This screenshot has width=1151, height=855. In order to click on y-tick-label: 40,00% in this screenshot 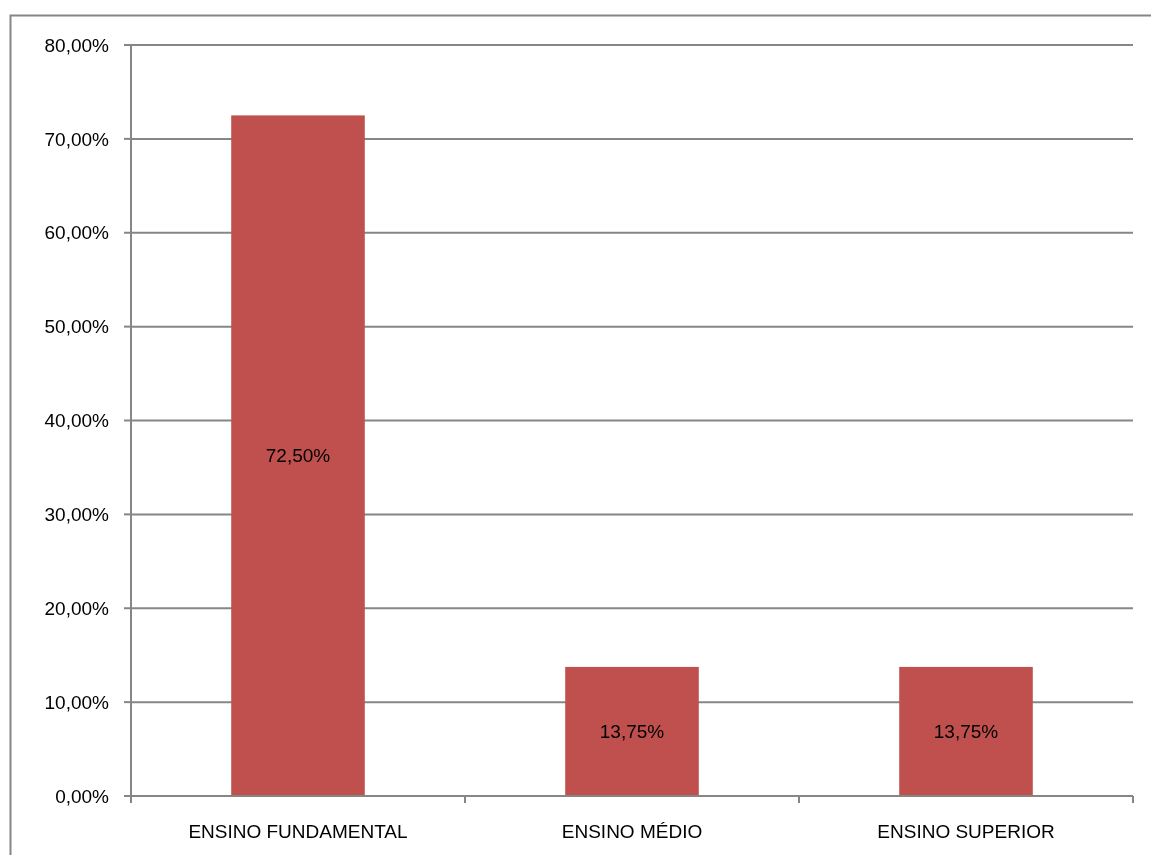, I will do `click(77, 421)`.